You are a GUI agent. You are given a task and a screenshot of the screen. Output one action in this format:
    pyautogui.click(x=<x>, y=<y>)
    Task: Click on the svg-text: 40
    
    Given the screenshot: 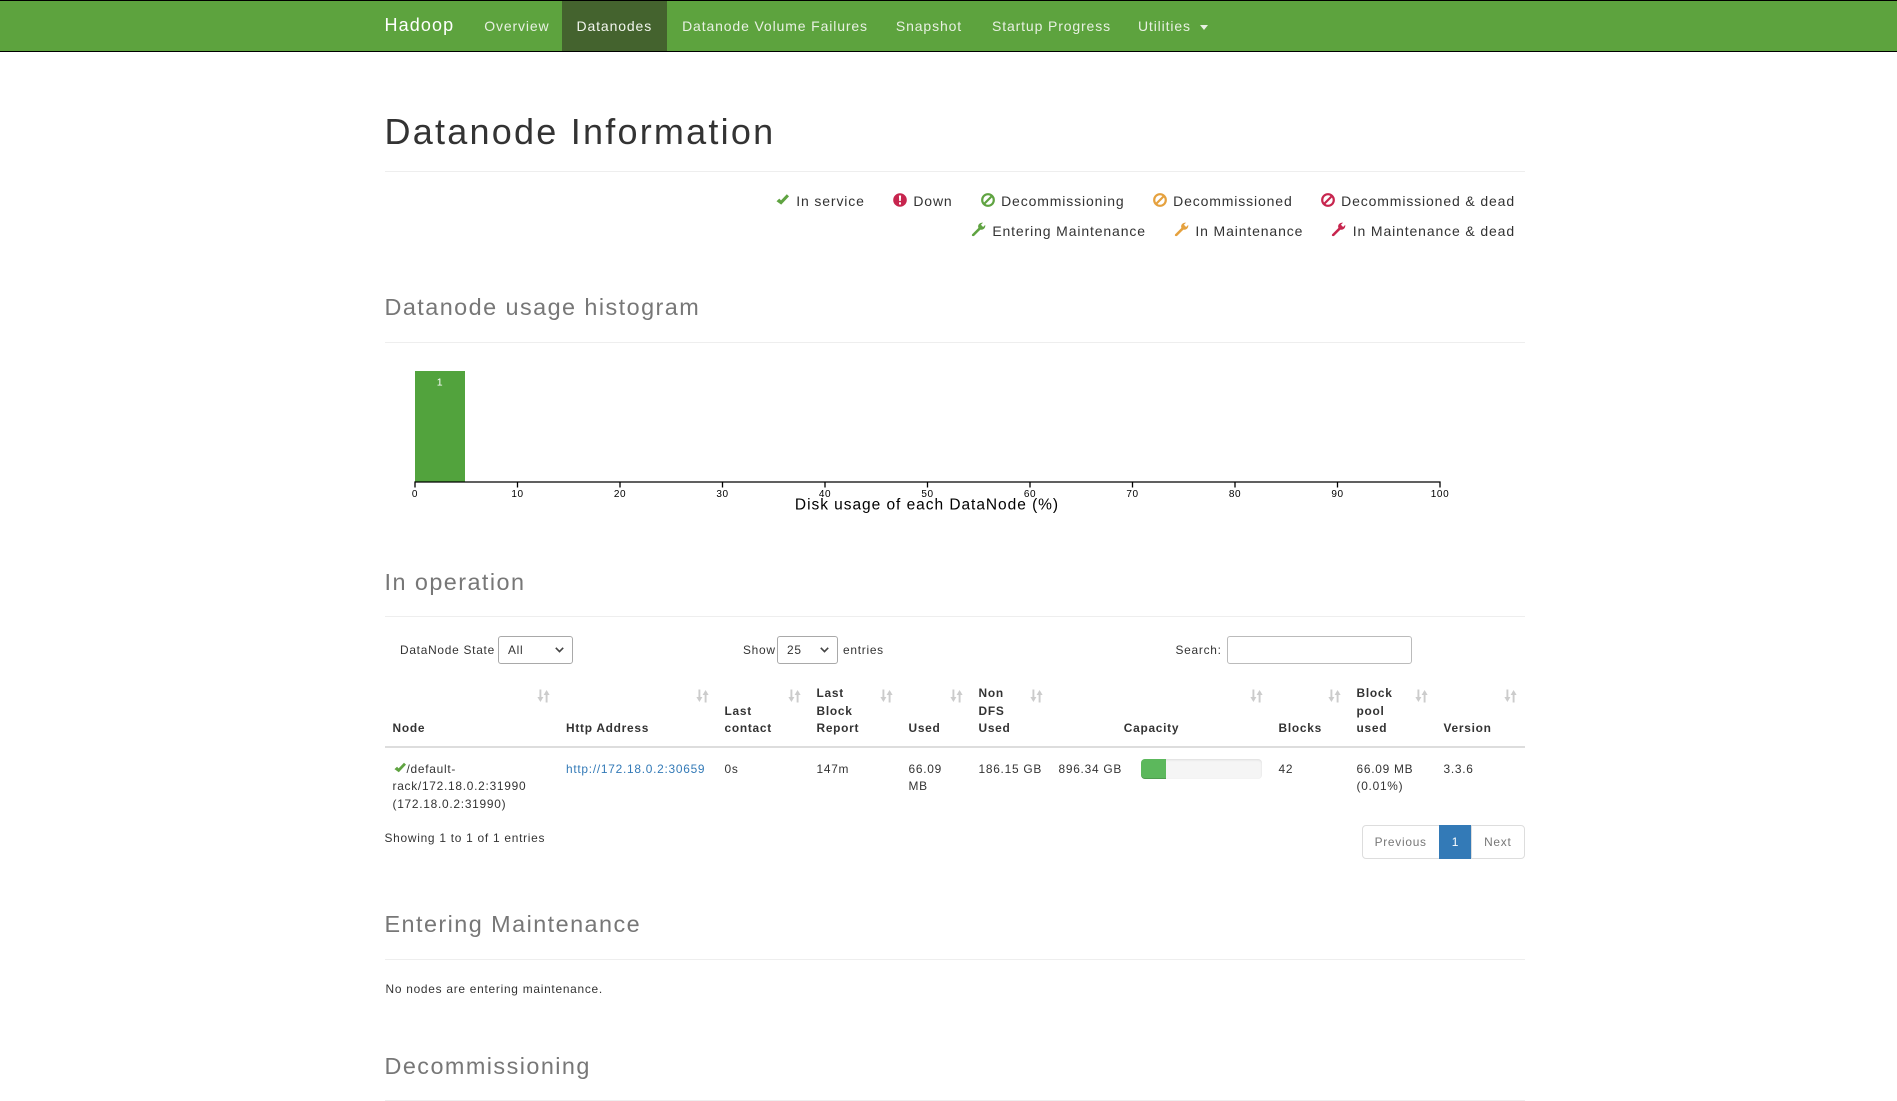 What is the action you would take?
    pyautogui.click(x=824, y=494)
    